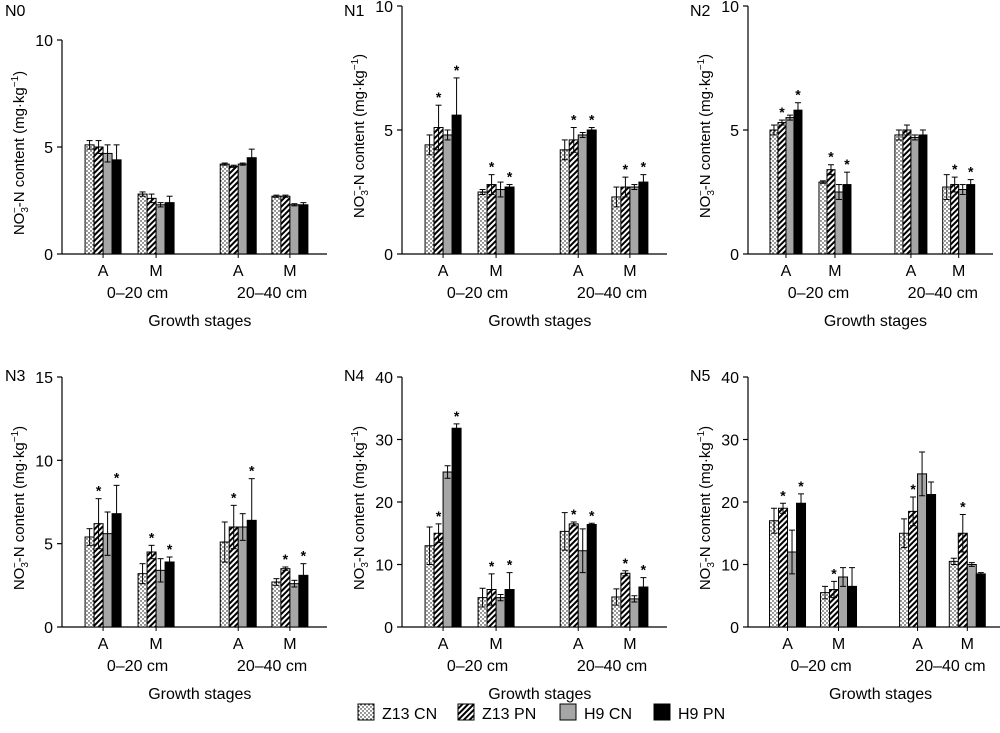 The image size is (1000, 733). Describe the element at coordinates (384, 503) in the screenshot. I see `y-tick-label: 20` at that location.